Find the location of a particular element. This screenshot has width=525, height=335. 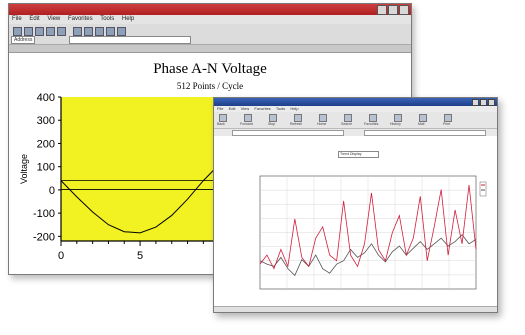

address-label: Address is located at coordinates (23, 40).